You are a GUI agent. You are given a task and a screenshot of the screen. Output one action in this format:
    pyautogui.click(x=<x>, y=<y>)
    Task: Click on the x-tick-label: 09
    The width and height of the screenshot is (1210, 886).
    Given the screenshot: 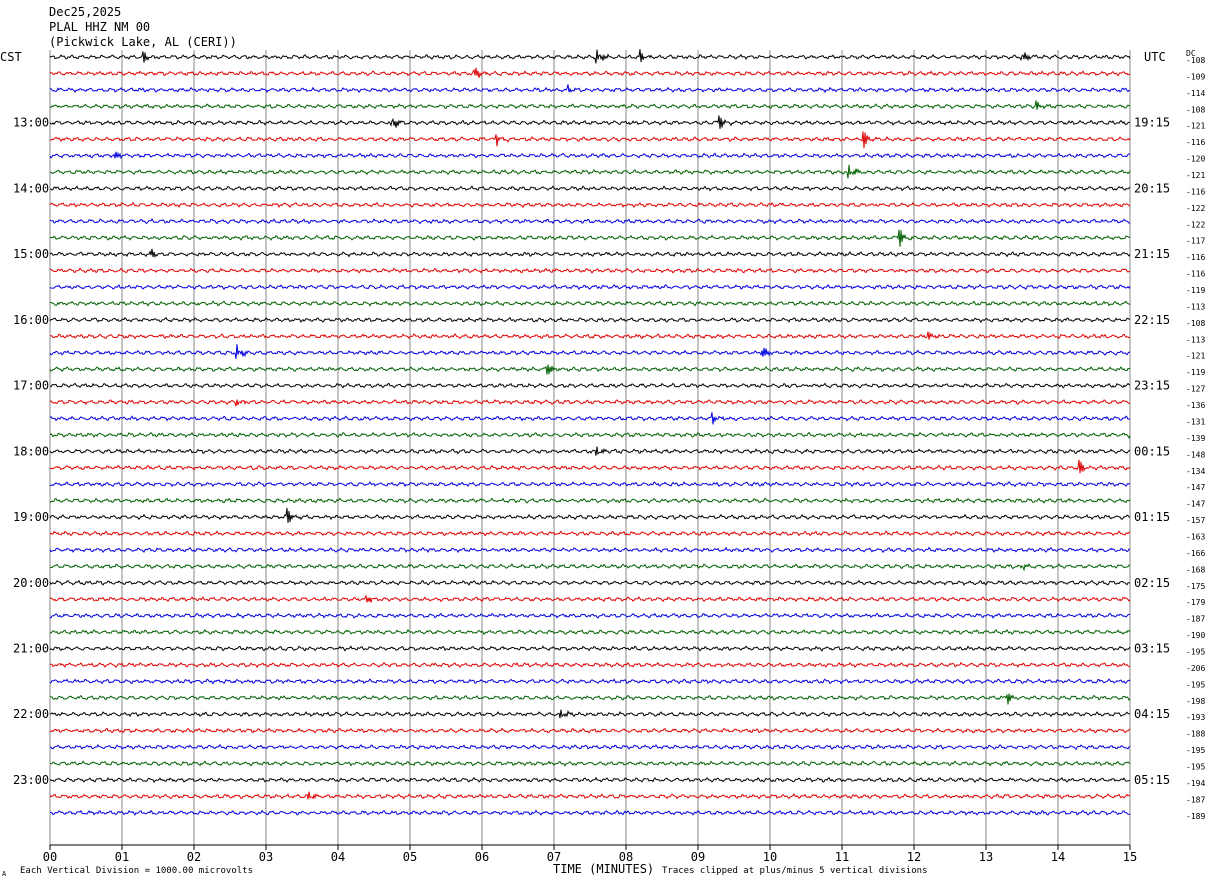 What is the action you would take?
    pyautogui.click(x=698, y=857)
    